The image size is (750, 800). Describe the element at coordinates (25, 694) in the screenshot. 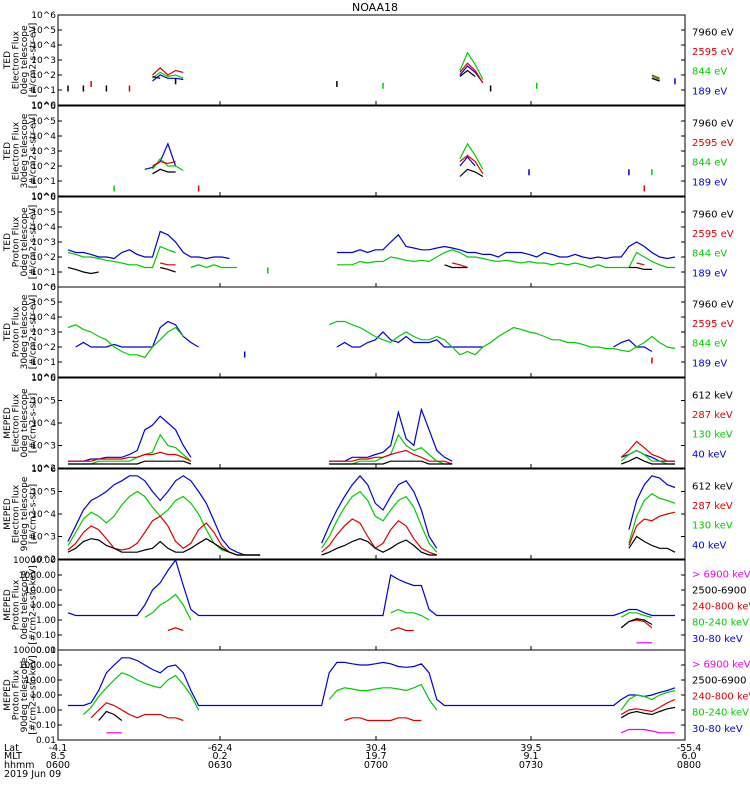

I see `y-axis-label-line: 90deg telescope` at that location.